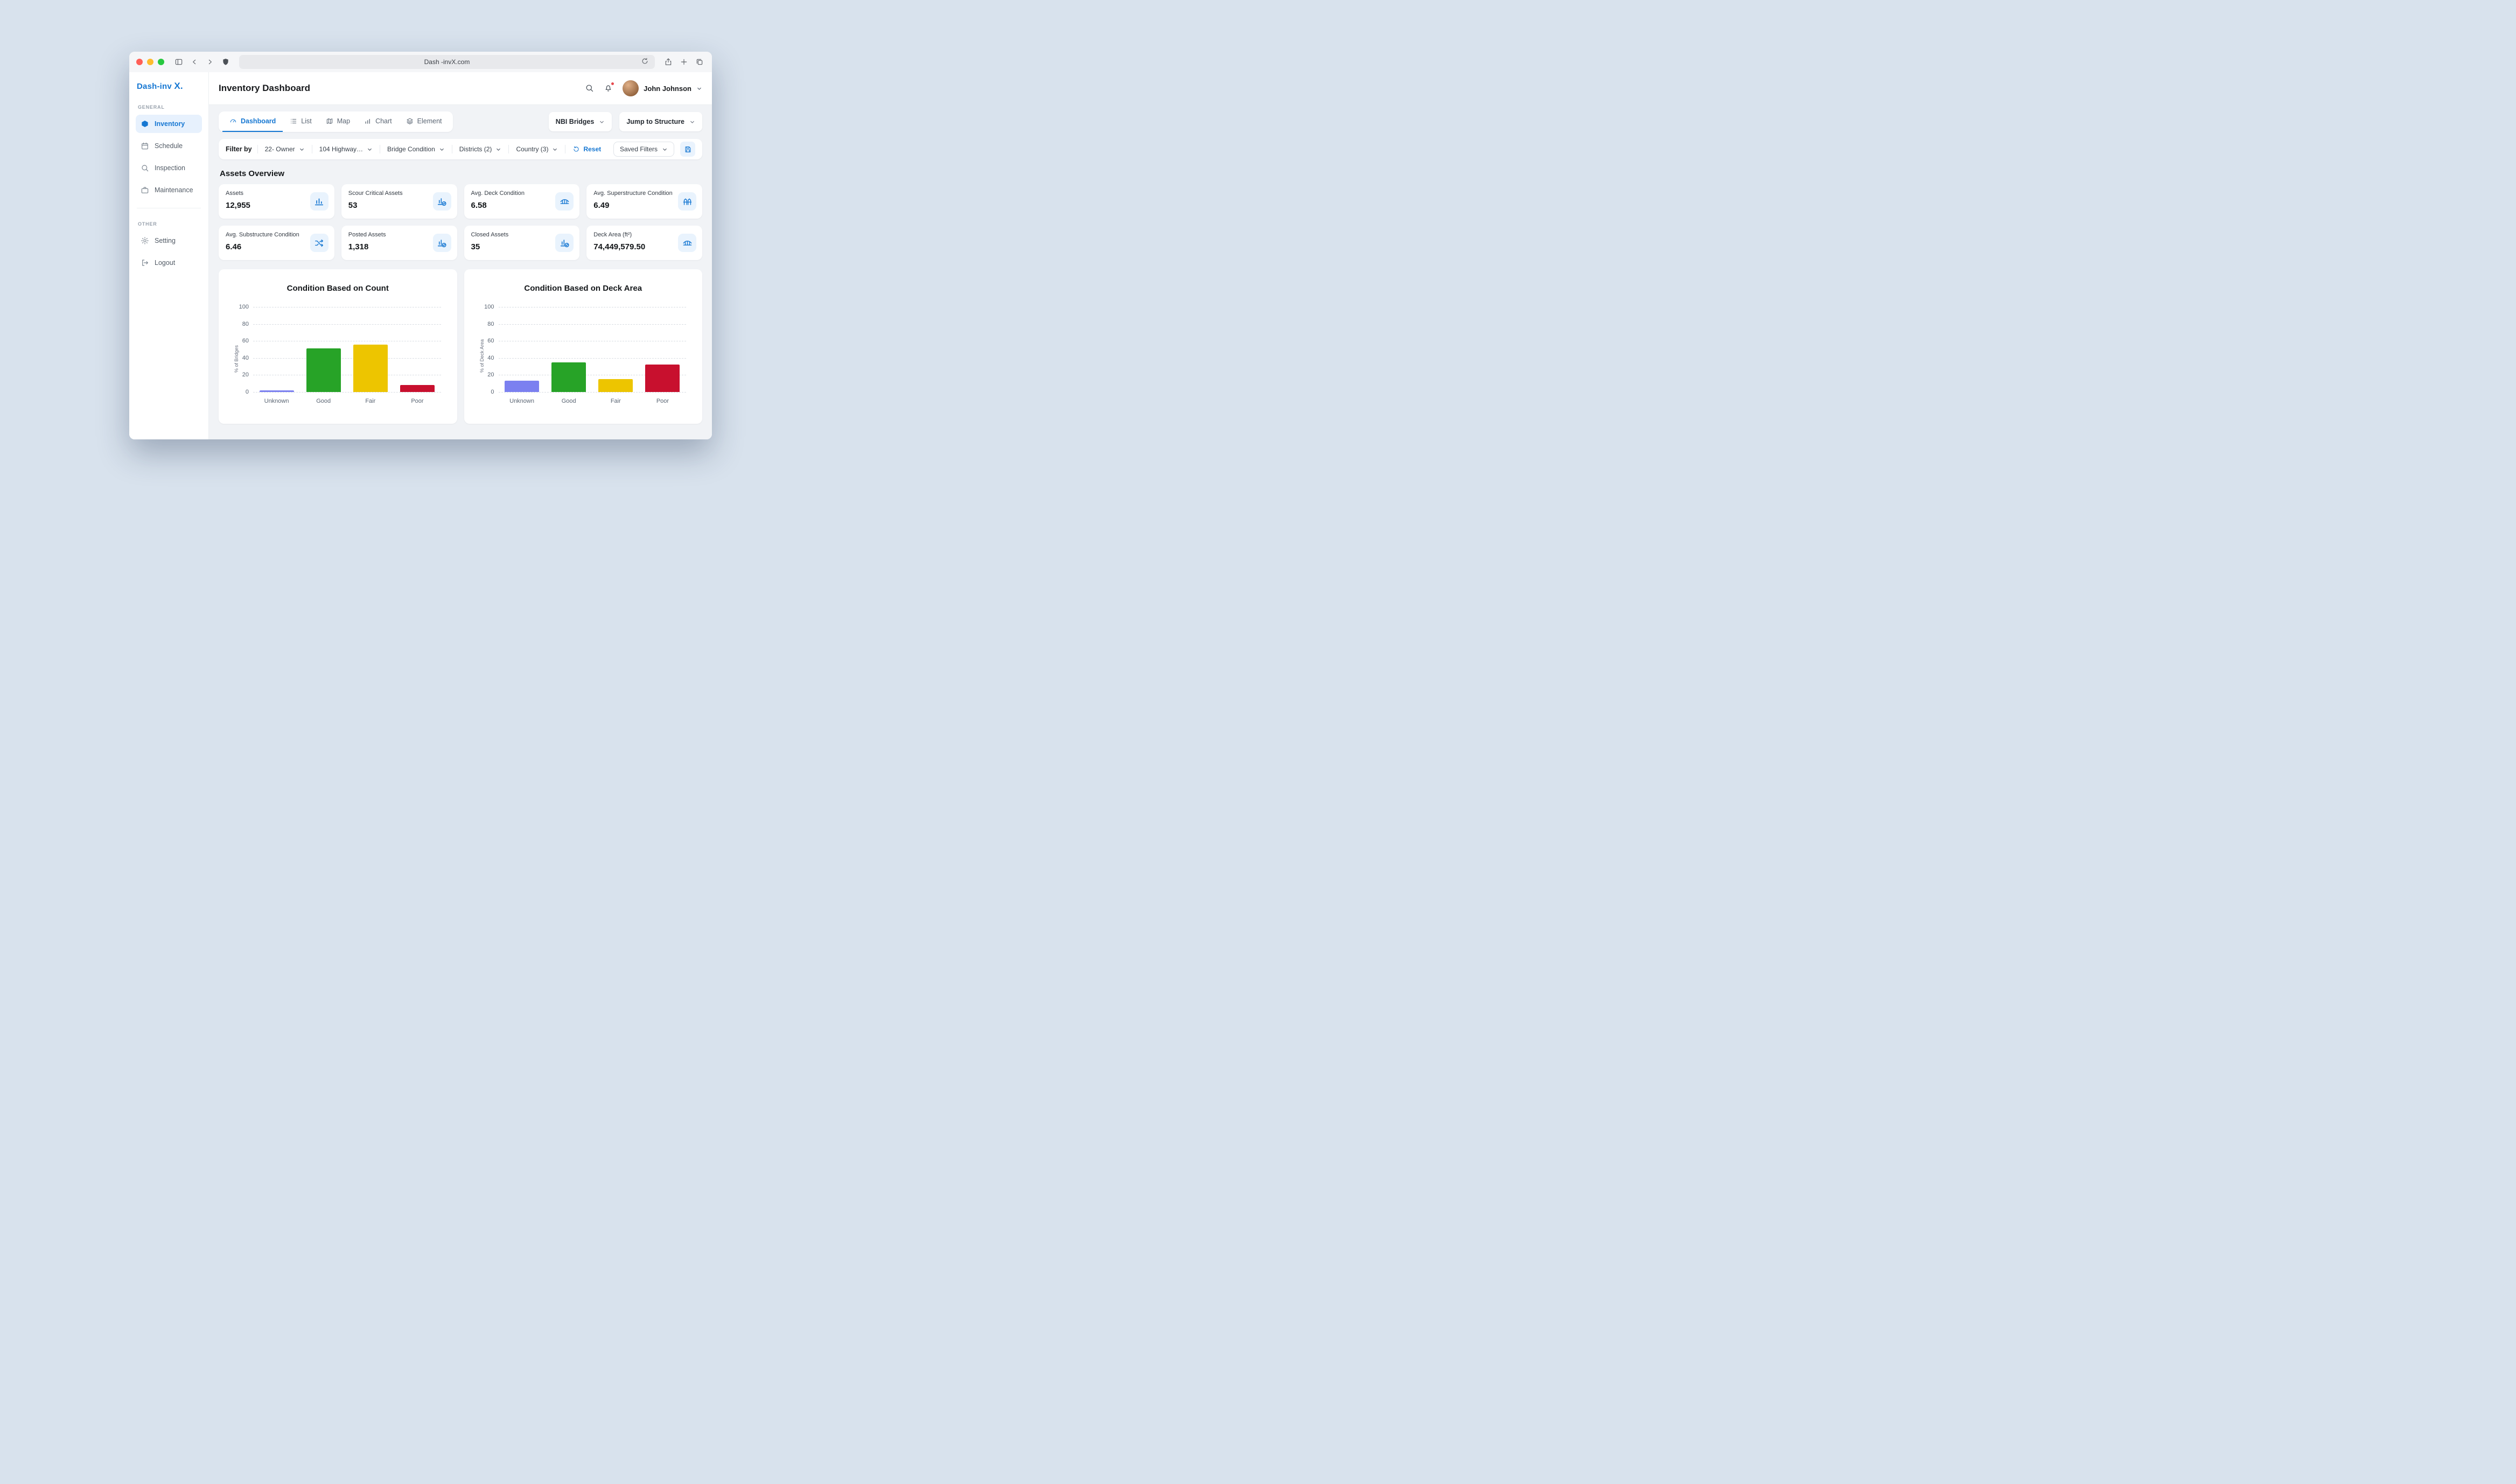 The width and height of the screenshot is (2516, 1484). I want to click on sidebar-item-maintenance: Maintenance, so click(169, 190).